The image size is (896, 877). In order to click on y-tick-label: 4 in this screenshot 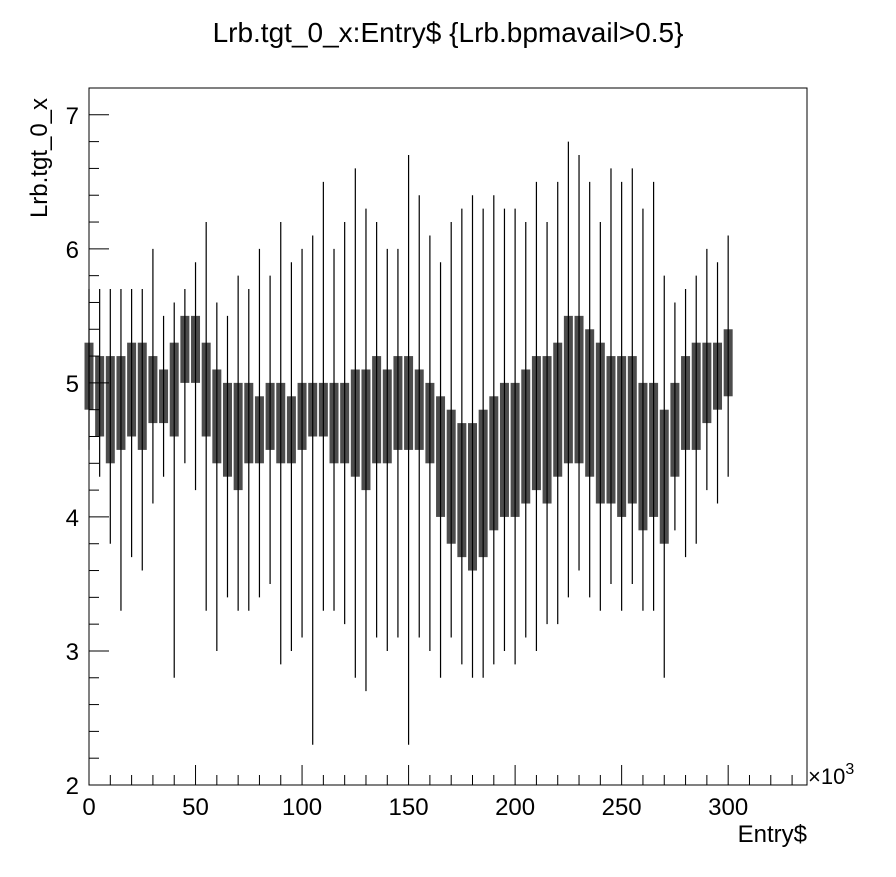, I will do `click(72, 518)`.